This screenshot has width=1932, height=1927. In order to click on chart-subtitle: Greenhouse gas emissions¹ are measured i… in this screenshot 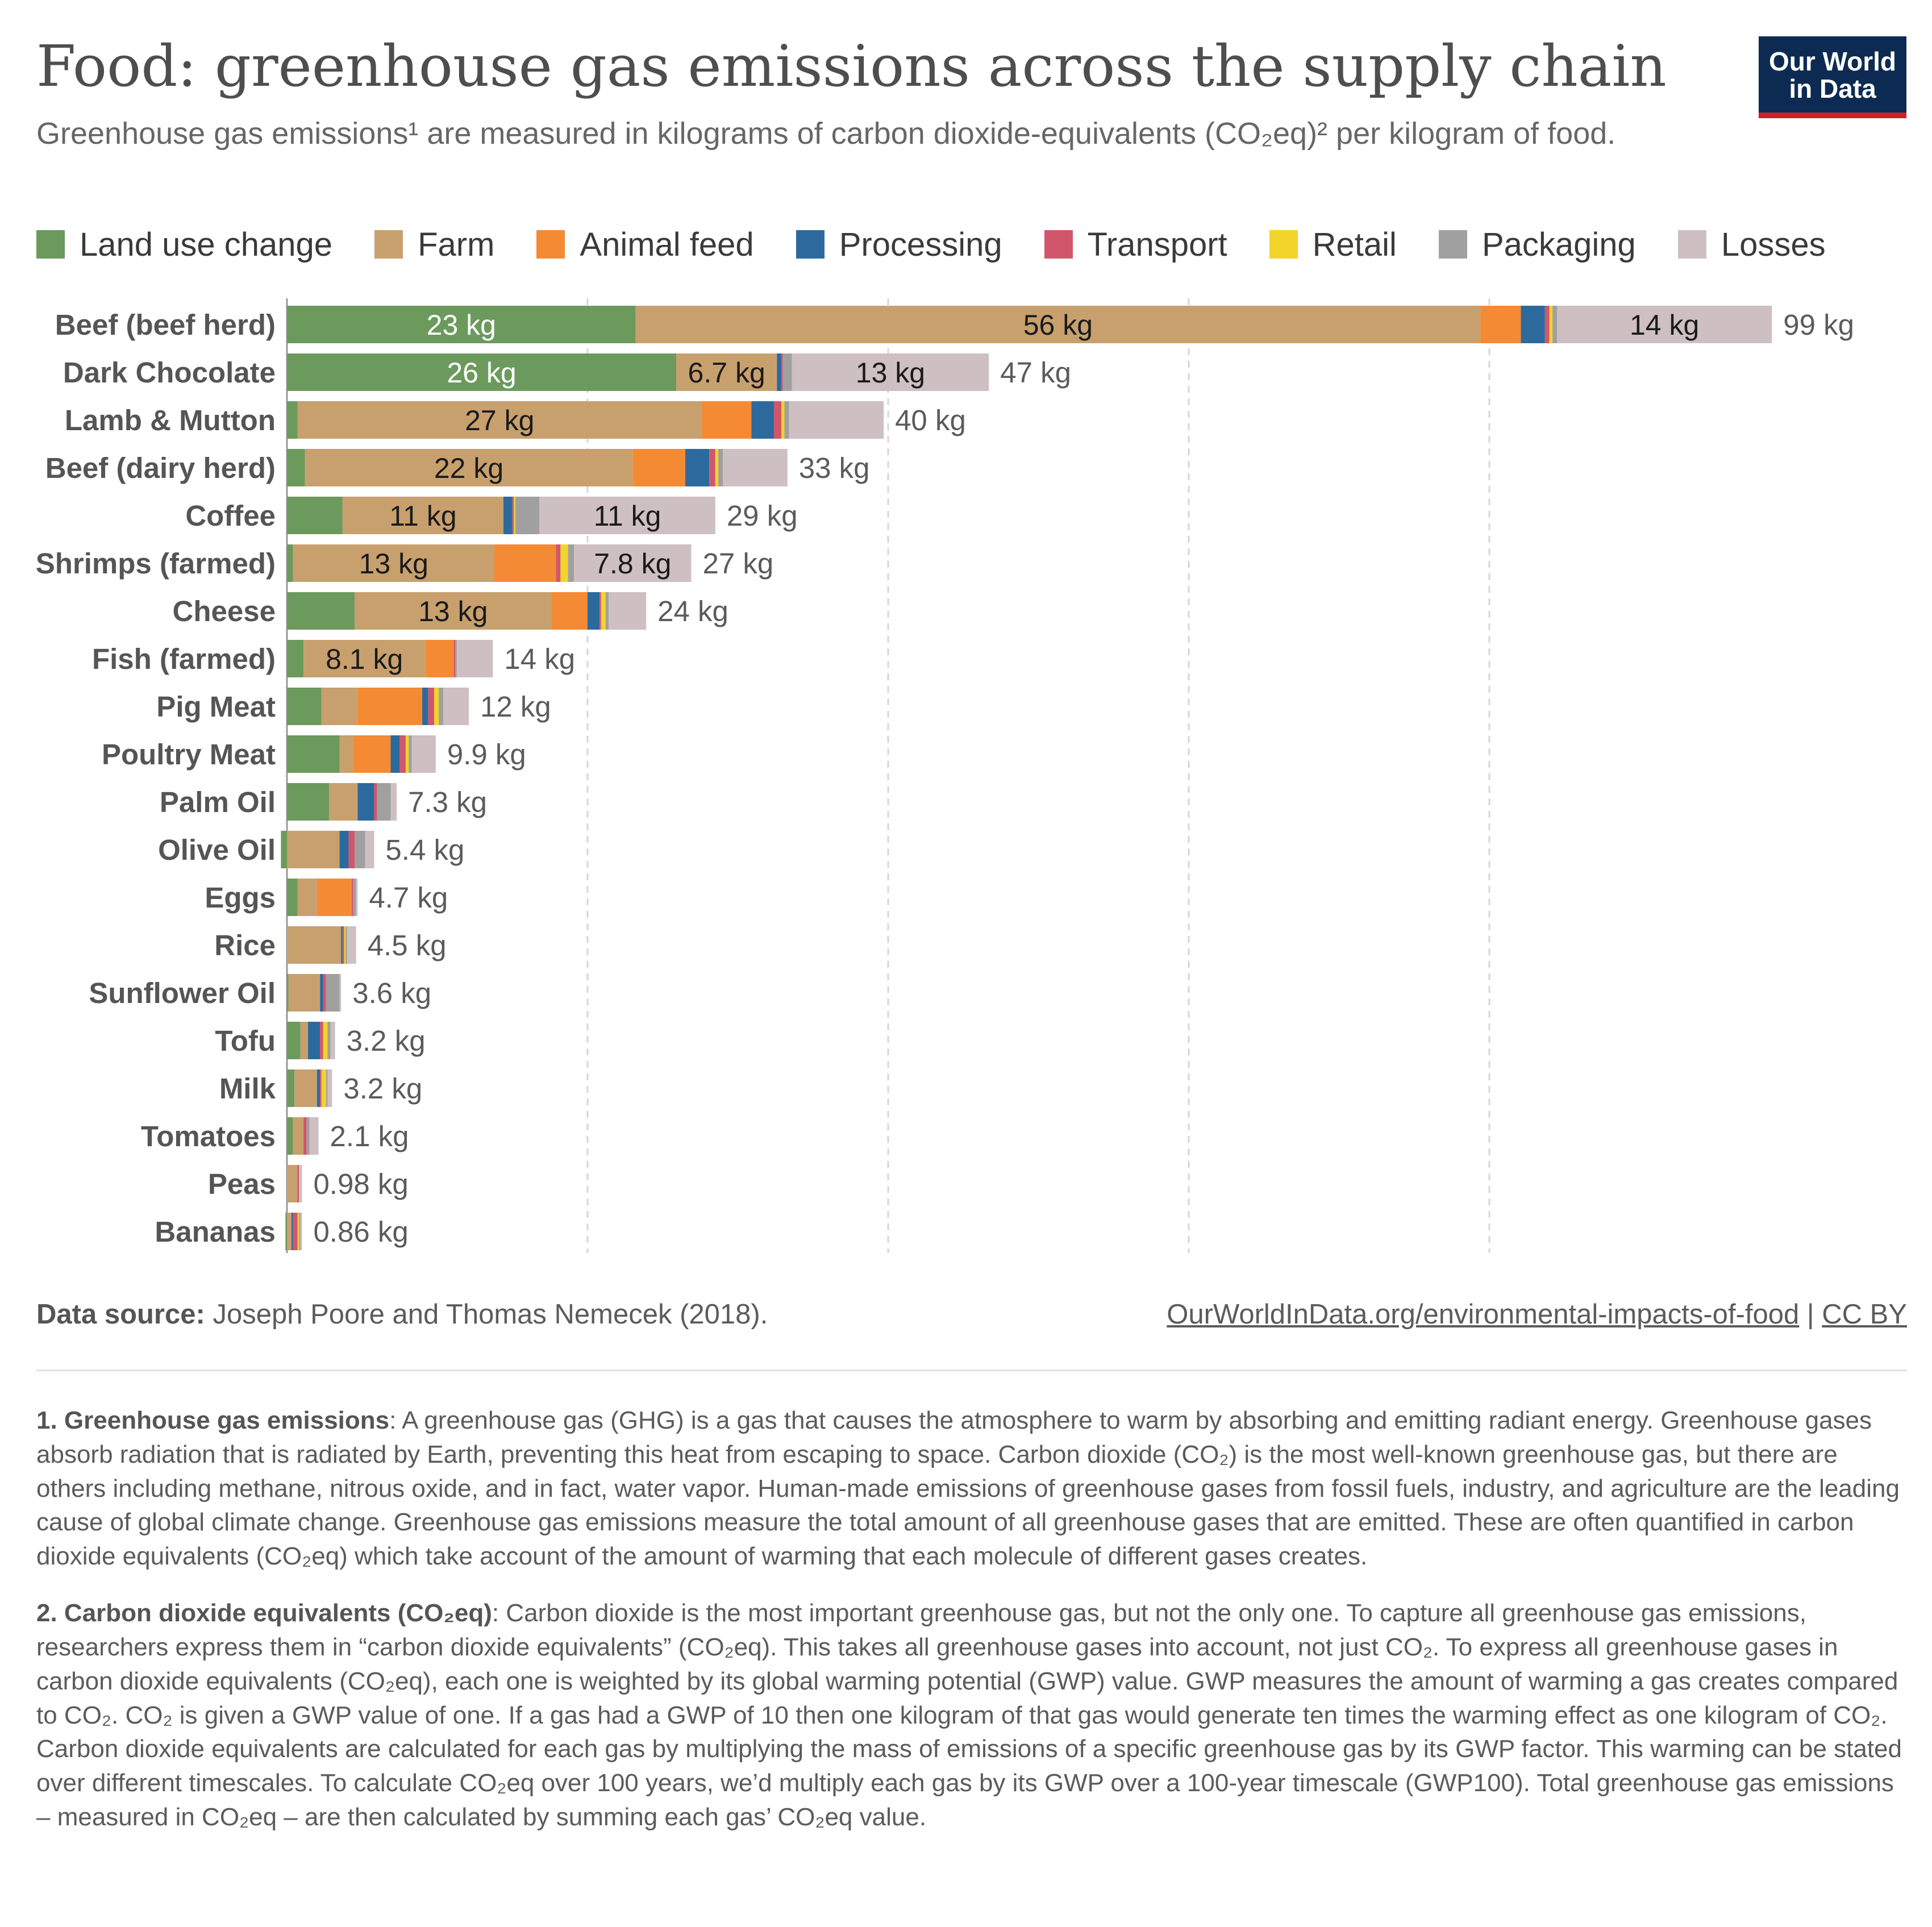, I will do `click(826, 133)`.